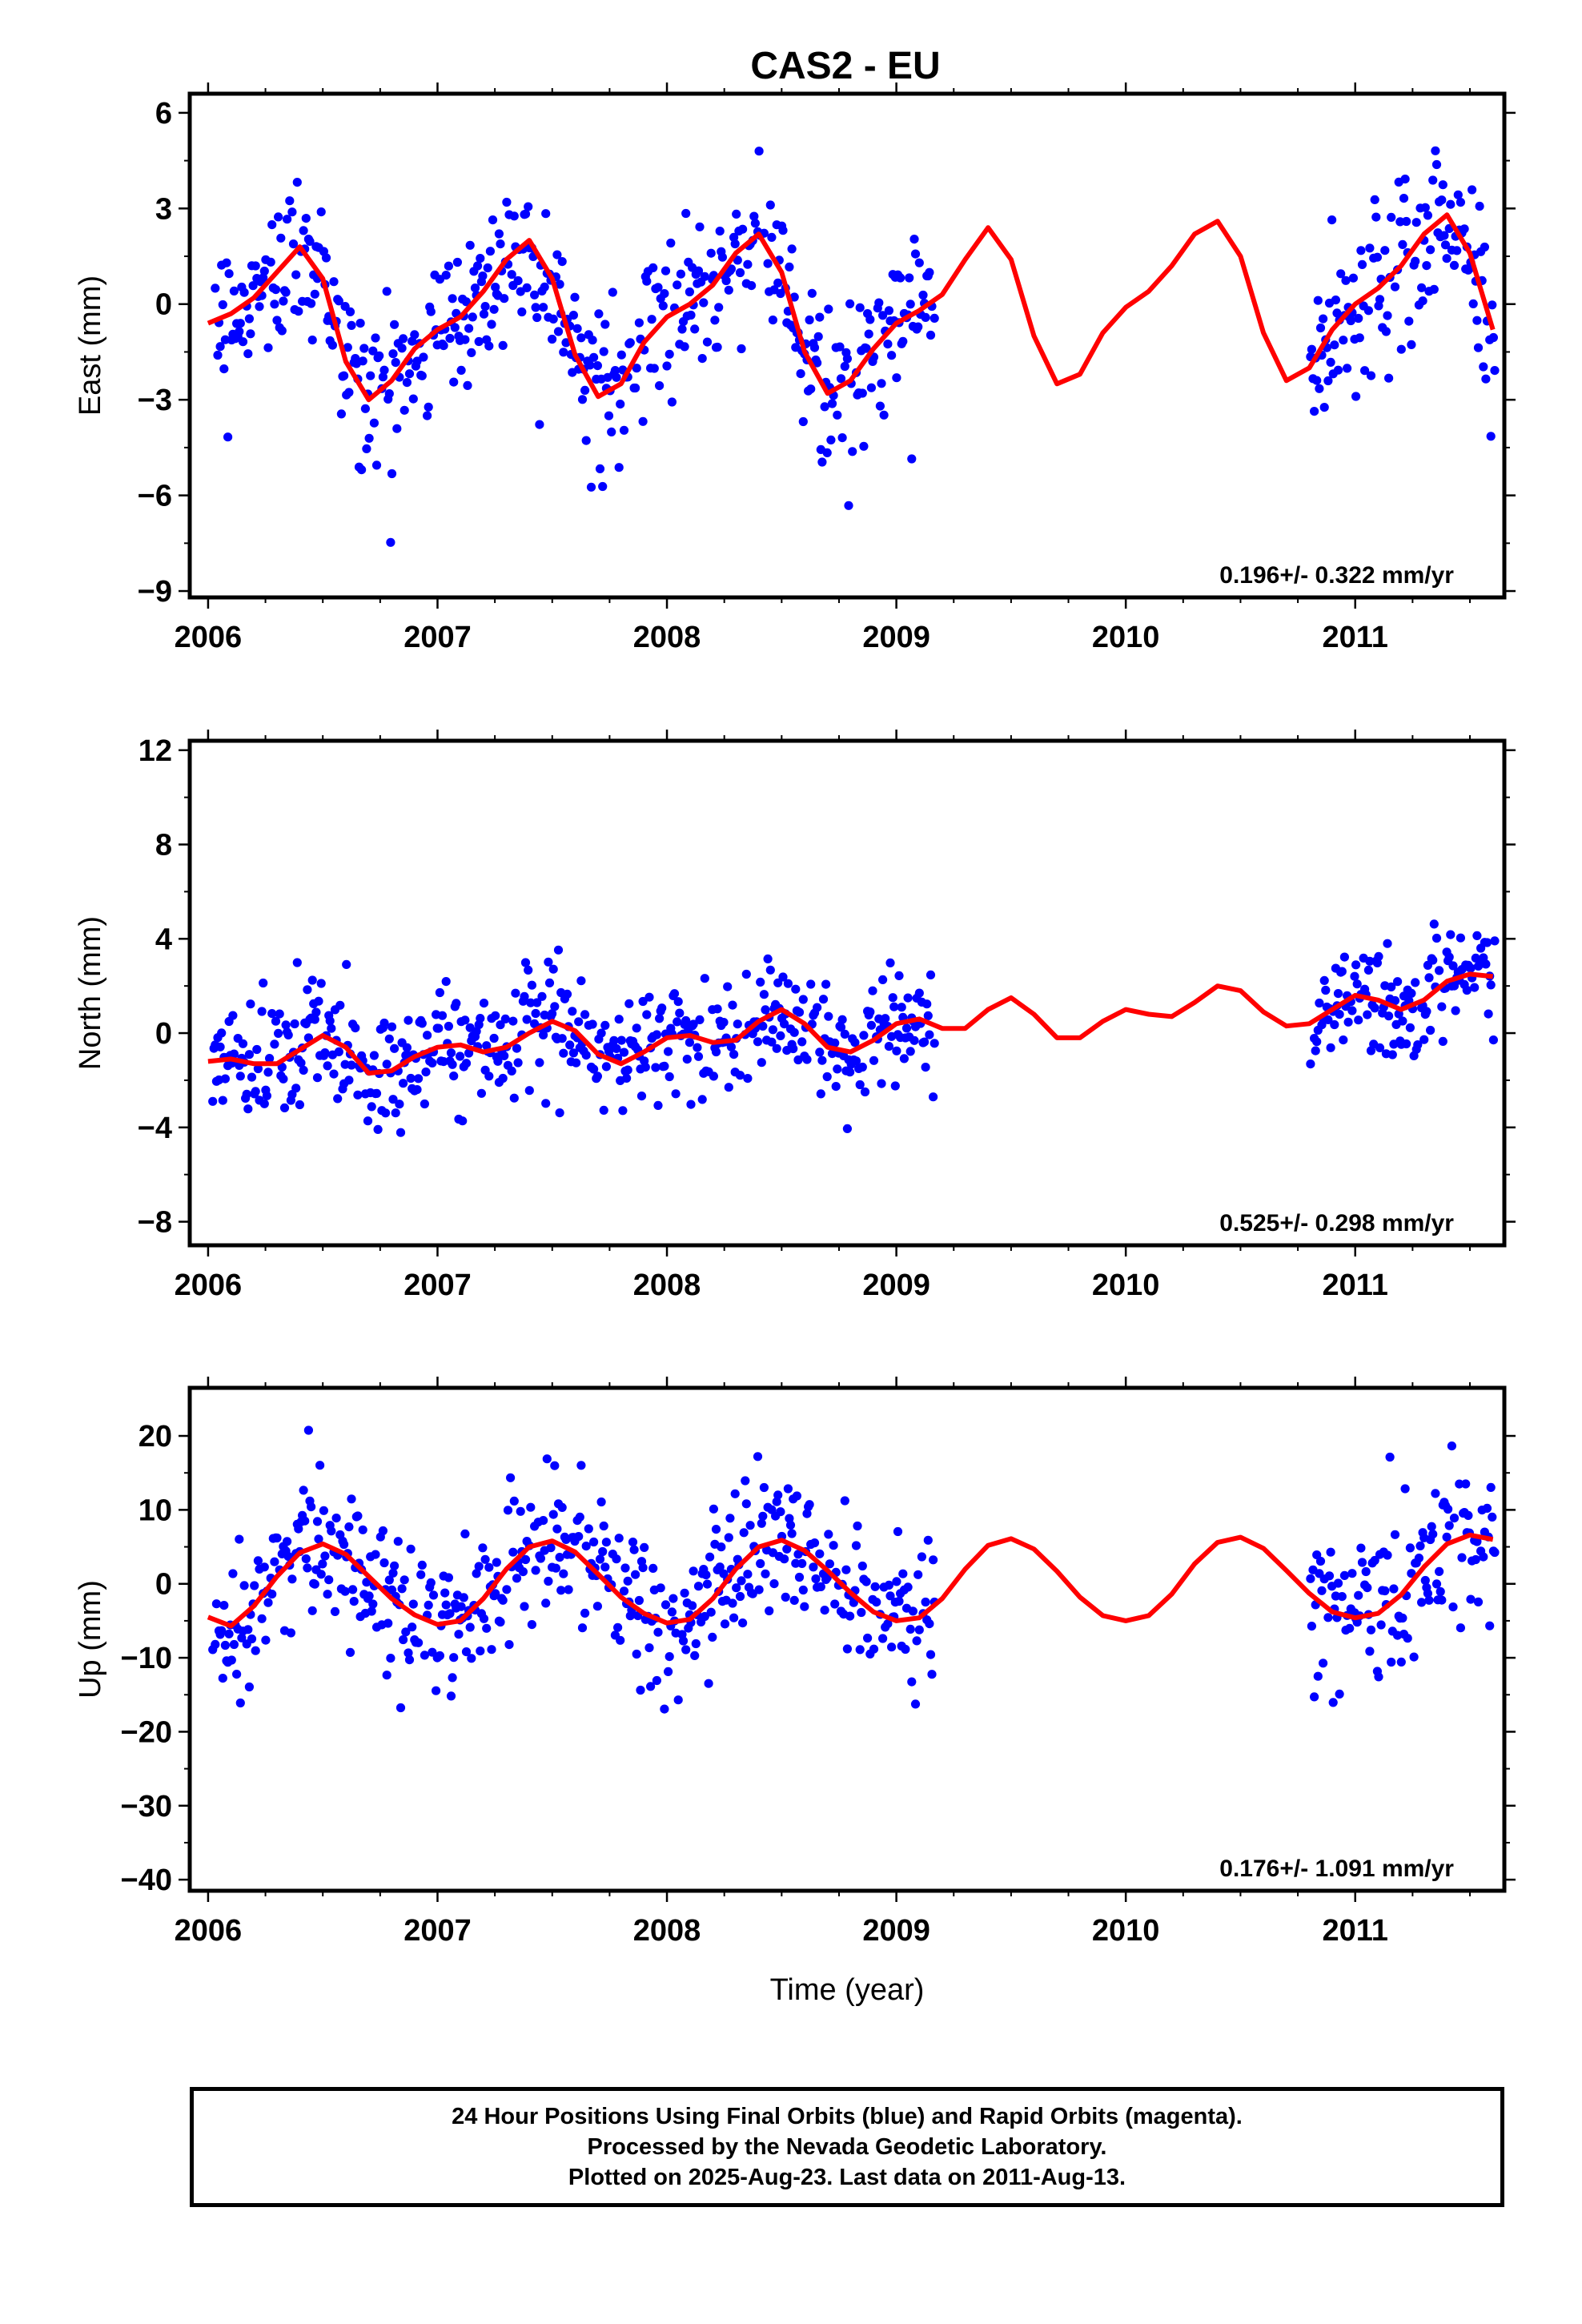 This screenshot has height=2324, width=1582. Describe the element at coordinates (896, 1931) in the screenshot. I see `up-x-tick-label-2009: 2009` at that location.